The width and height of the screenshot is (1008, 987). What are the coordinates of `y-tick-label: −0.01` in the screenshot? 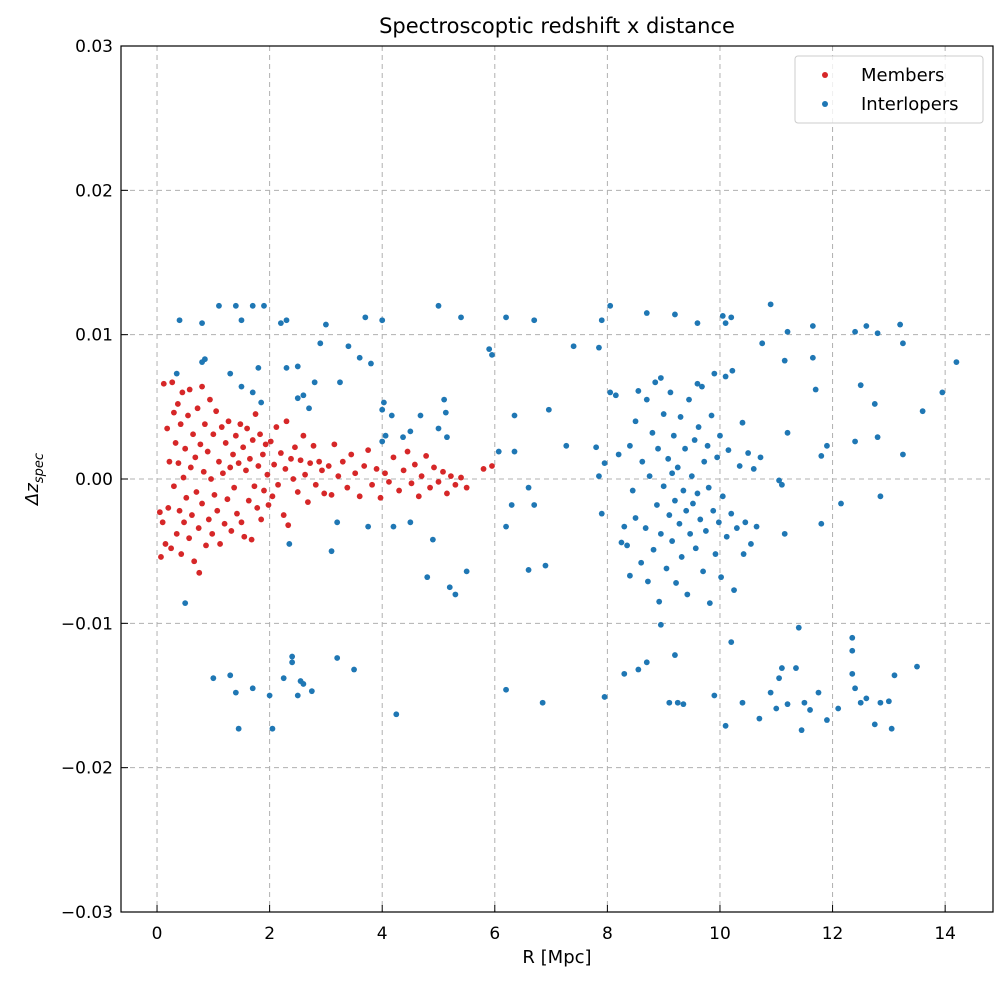 It's located at (87, 624).